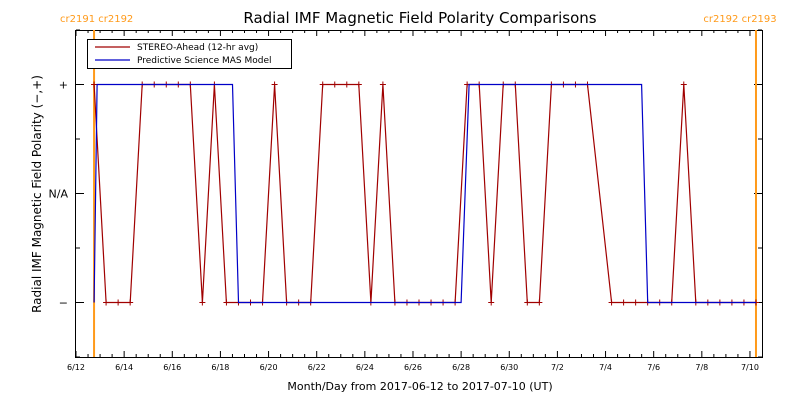  I want to click on x-tick-label: 6/14, so click(124, 367).